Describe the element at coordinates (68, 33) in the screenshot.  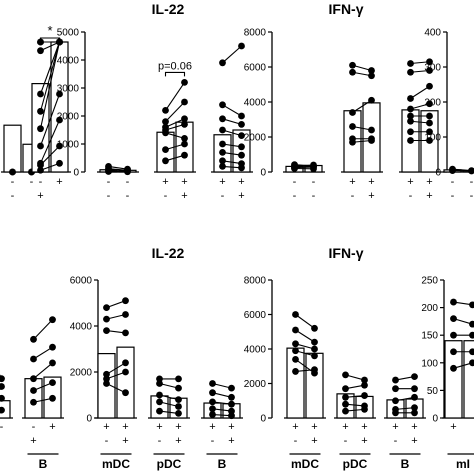
I see `y-tick-label: 5000` at that location.